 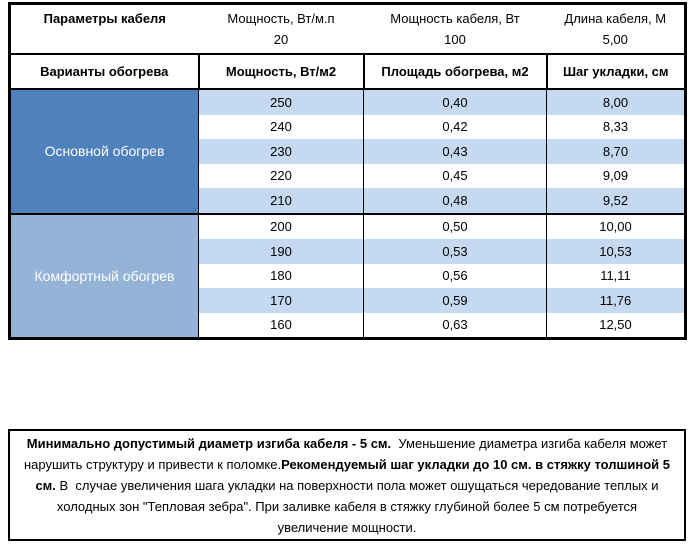 What do you see at coordinates (616, 325) in the screenshot?
I see `data-cell: 12,50` at bounding box center [616, 325].